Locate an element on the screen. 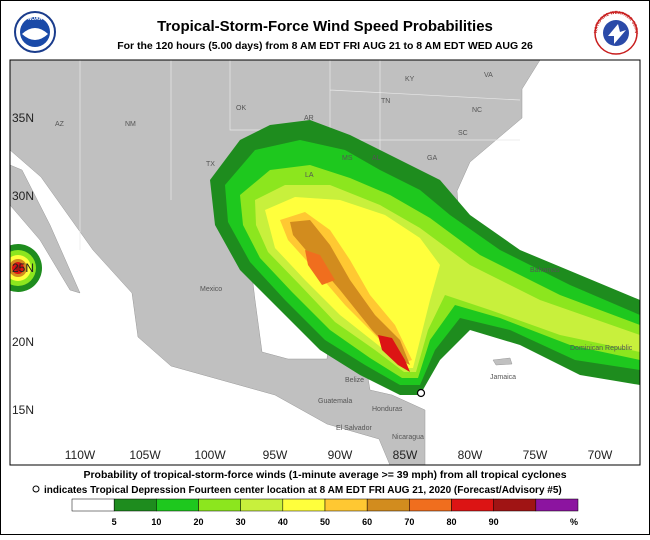  logo-bird is located at coordinates (35, 34).